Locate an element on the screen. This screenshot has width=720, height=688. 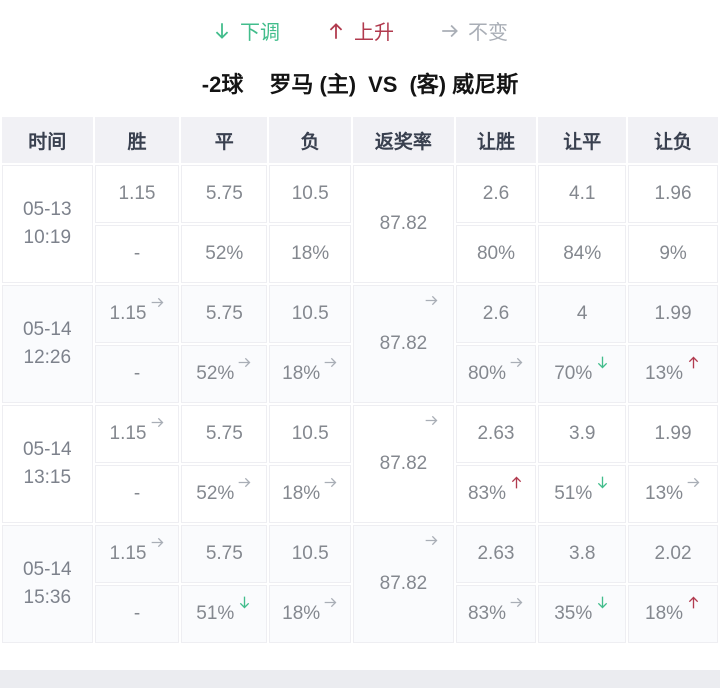
match-title: -2球 罗马 (主) VS (客) 威尼斯 is located at coordinates (360, 83).